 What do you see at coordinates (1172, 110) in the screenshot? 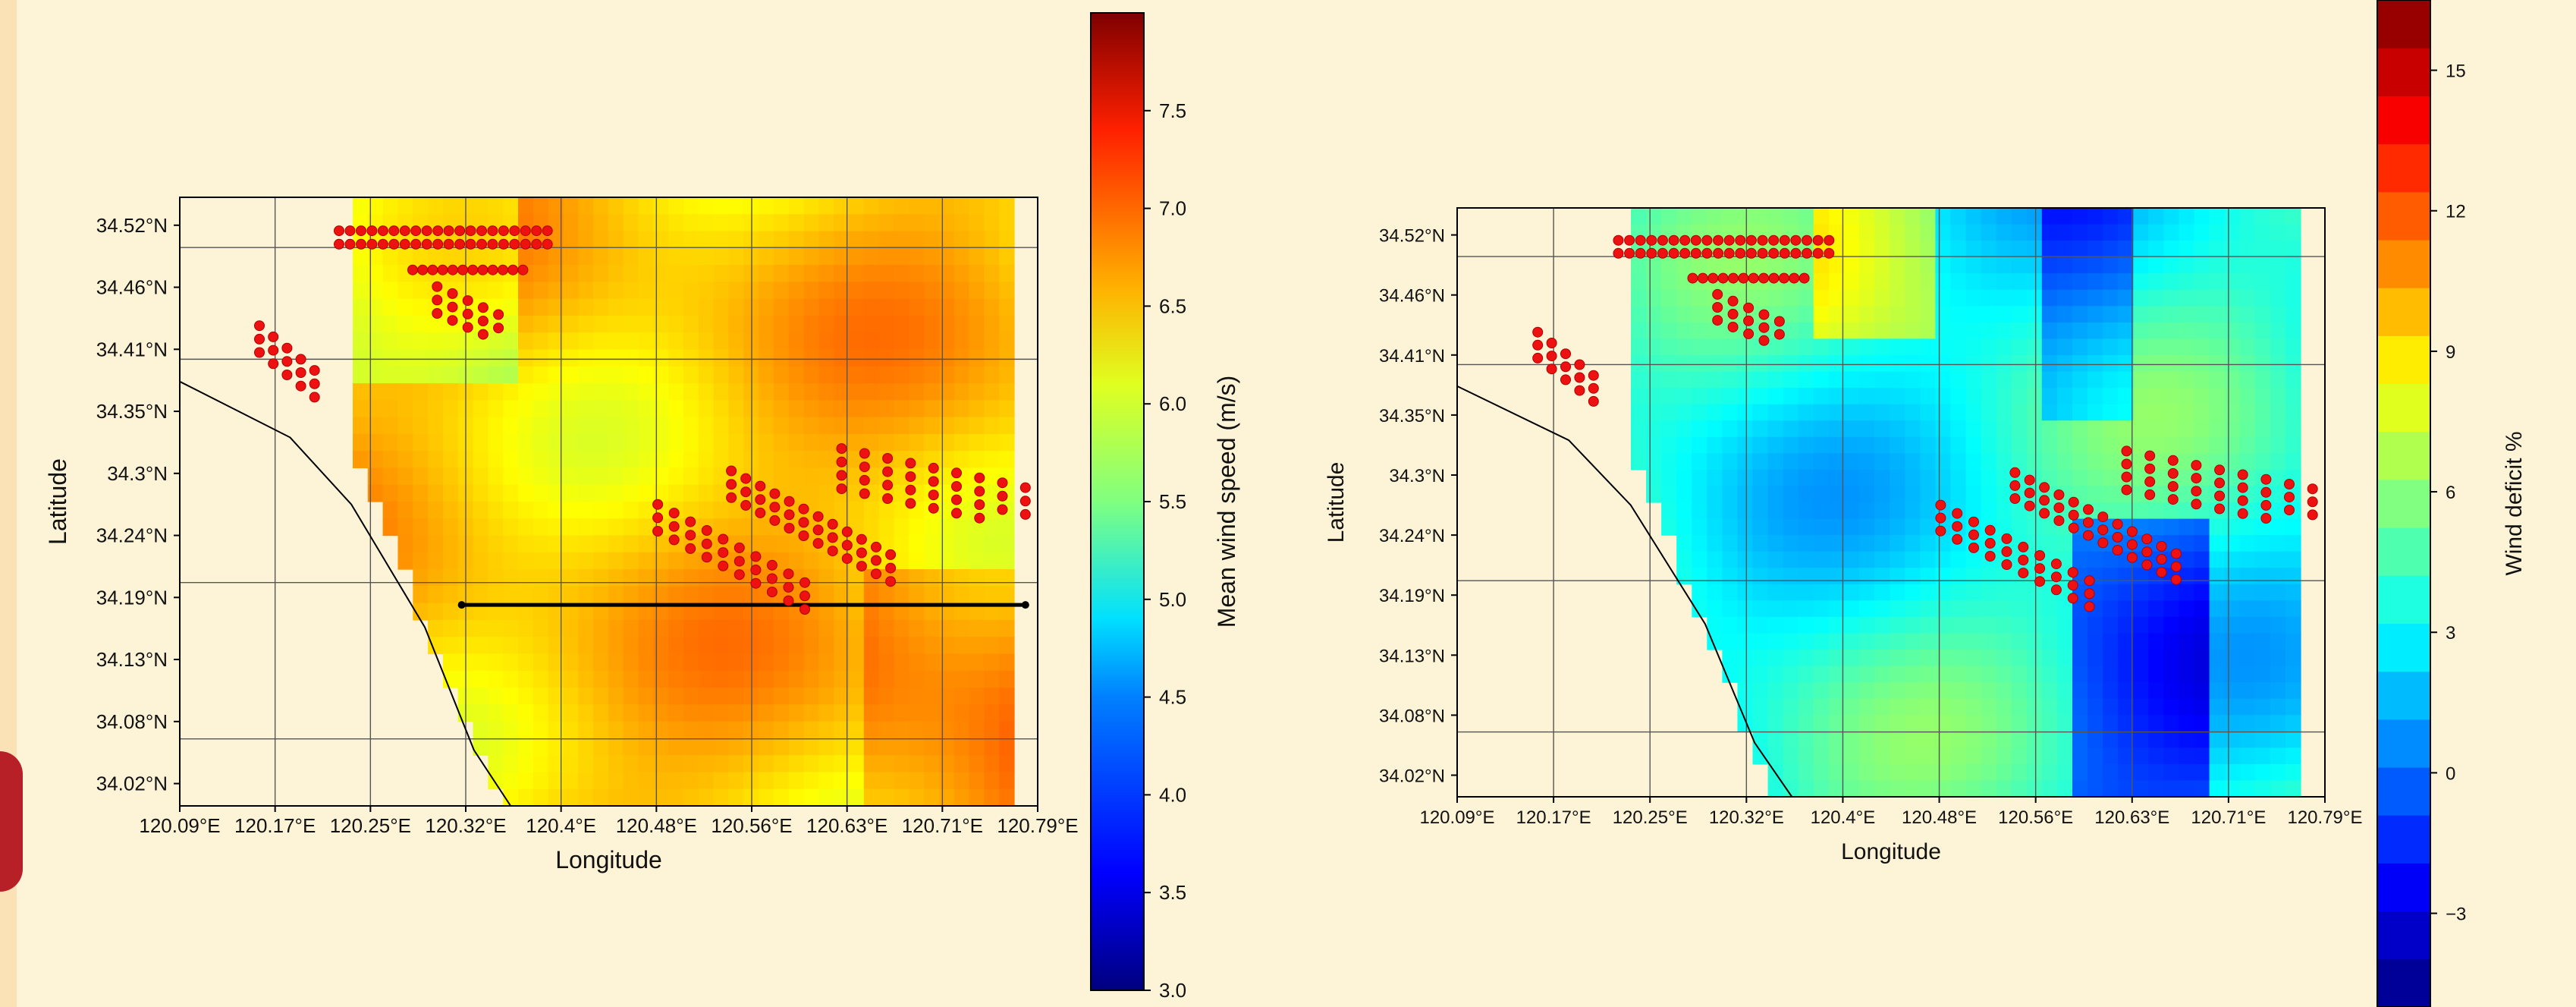
I see `colorbar-tick-label: 7.5` at bounding box center [1172, 110].